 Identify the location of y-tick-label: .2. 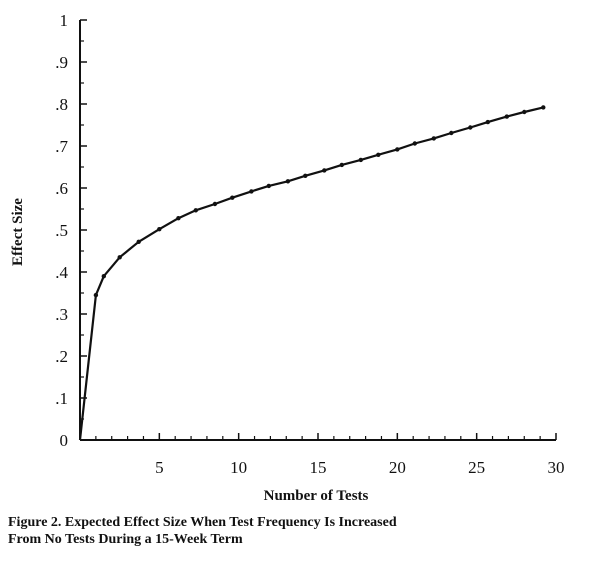
(61, 356).